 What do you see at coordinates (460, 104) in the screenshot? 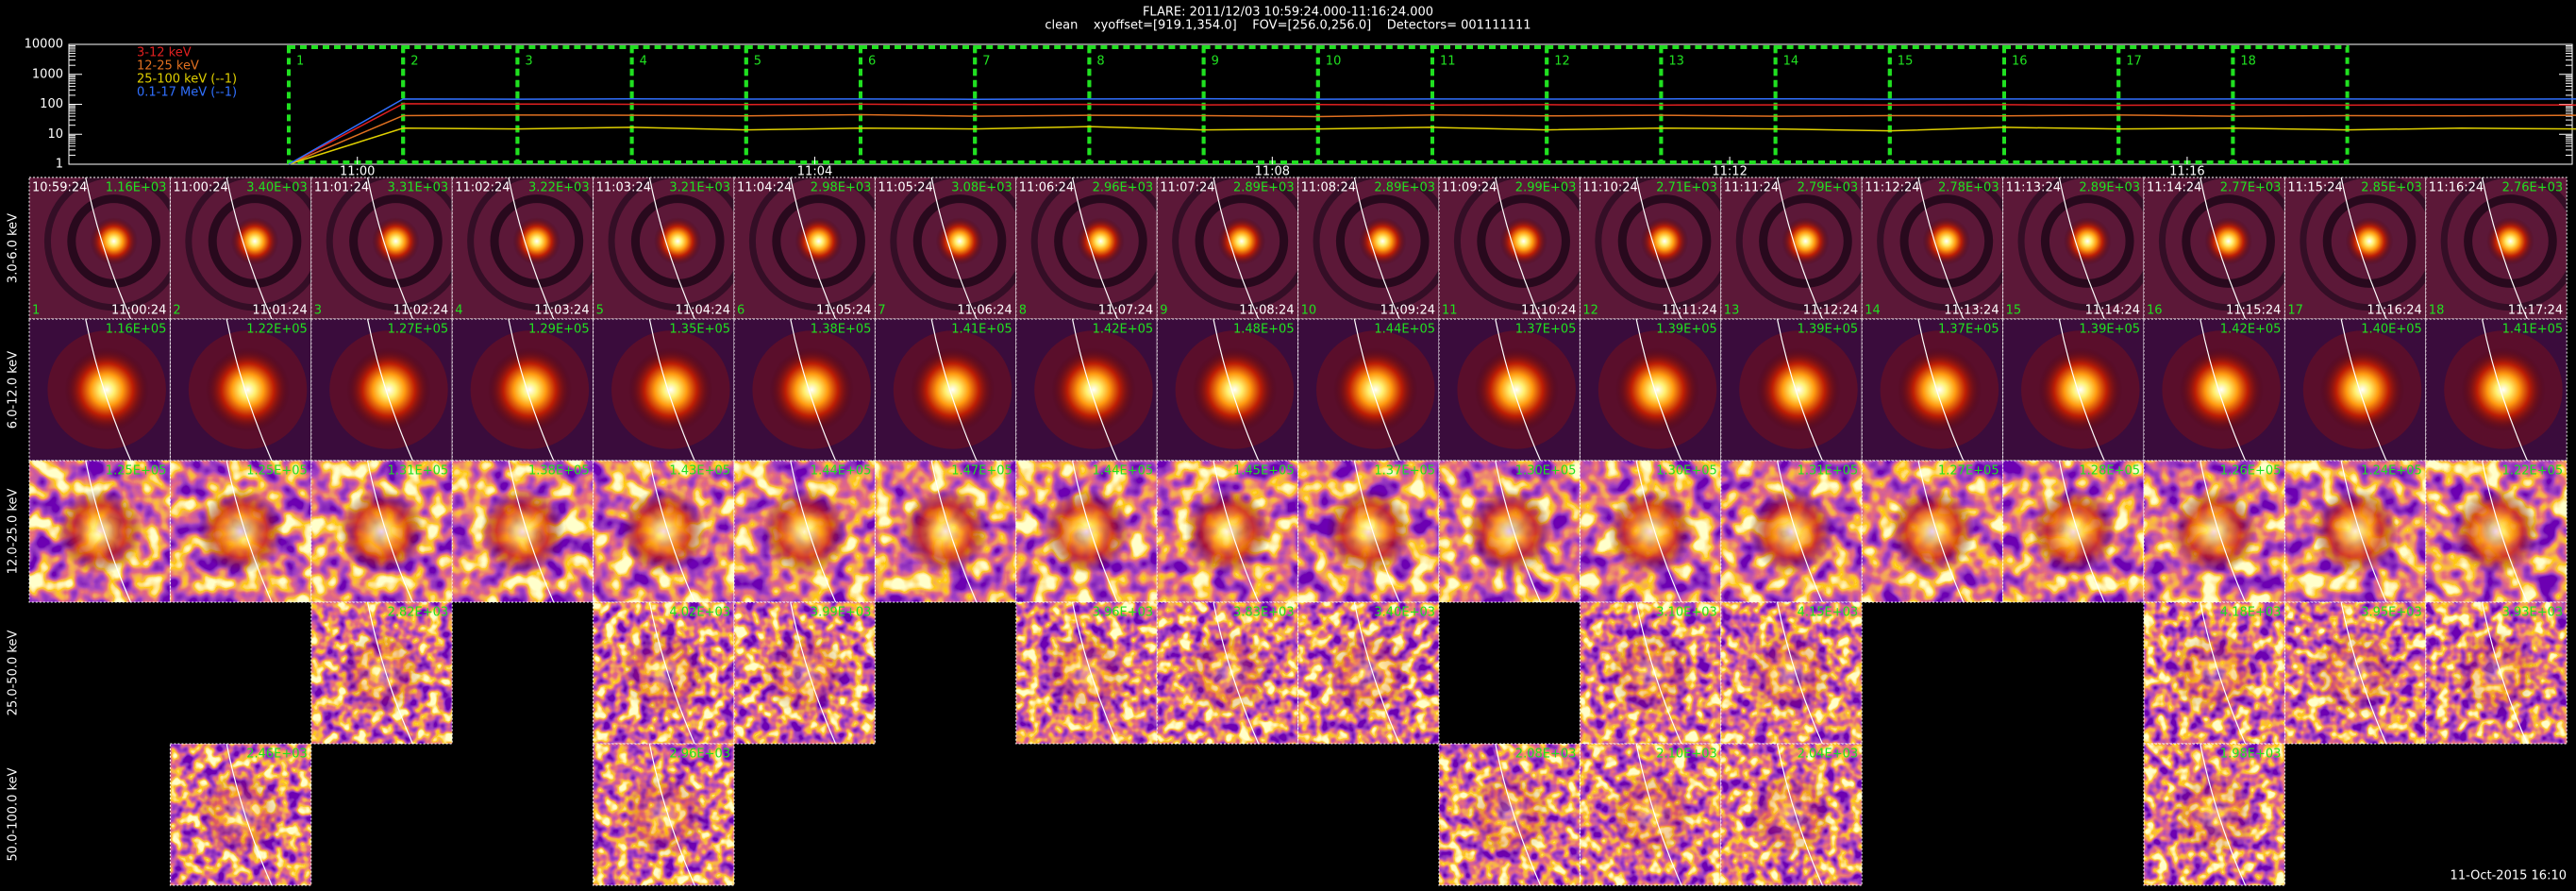
I see `interval-box` at bounding box center [460, 104].